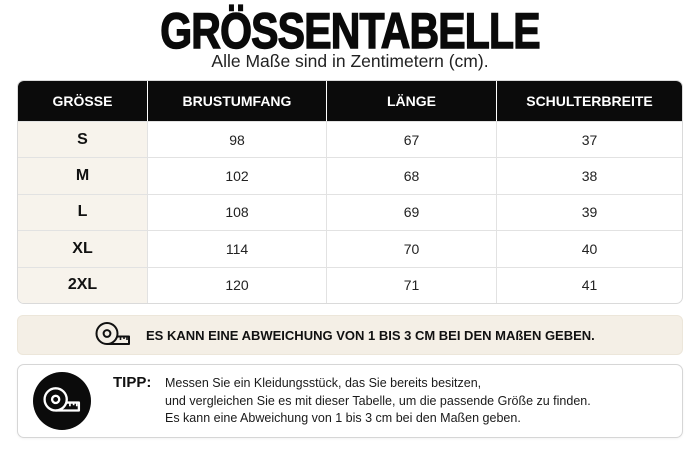 The width and height of the screenshot is (700, 467). What do you see at coordinates (412, 249) in the screenshot?
I see `laenge-value: 70` at bounding box center [412, 249].